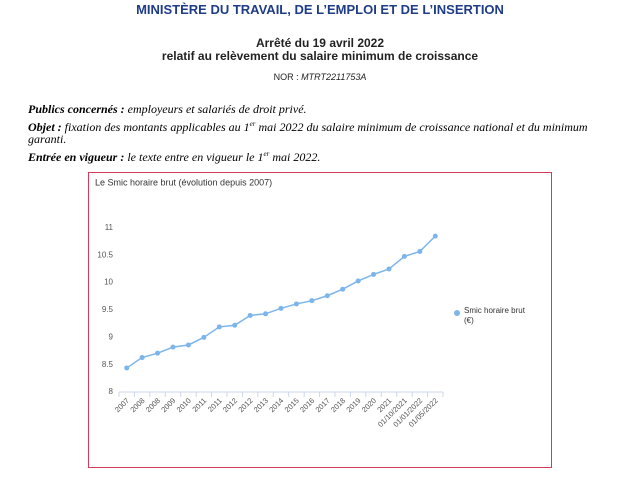 Image resolution: width=640 pixels, height=480 pixels. I want to click on y-tick-label: 10.5, so click(105, 254).